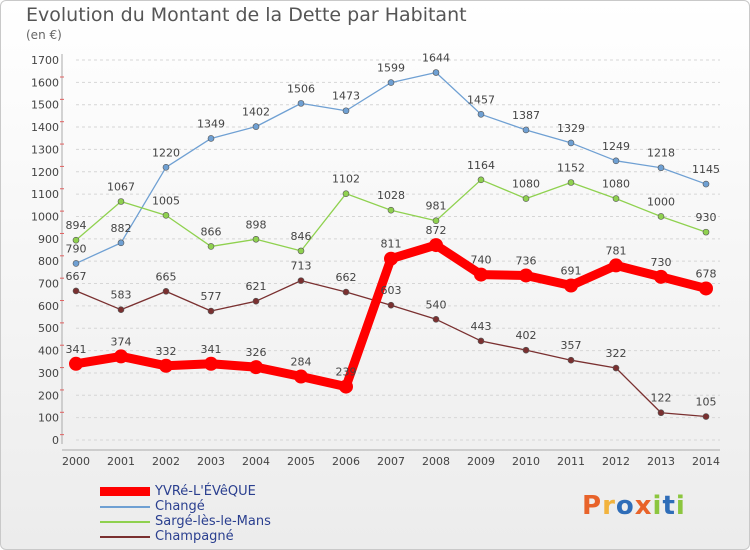 The width and height of the screenshot is (750, 550). What do you see at coordinates (213, 521) in the screenshot?
I see `legend-label-sarge: Sargé-lès-le-Mans` at bounding box center [213, 521].